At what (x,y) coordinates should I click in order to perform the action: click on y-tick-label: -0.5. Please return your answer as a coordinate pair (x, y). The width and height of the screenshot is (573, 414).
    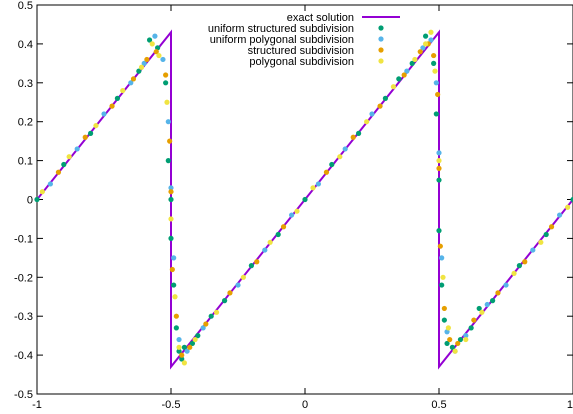
    Looking at the image, I should click on (23, 395).